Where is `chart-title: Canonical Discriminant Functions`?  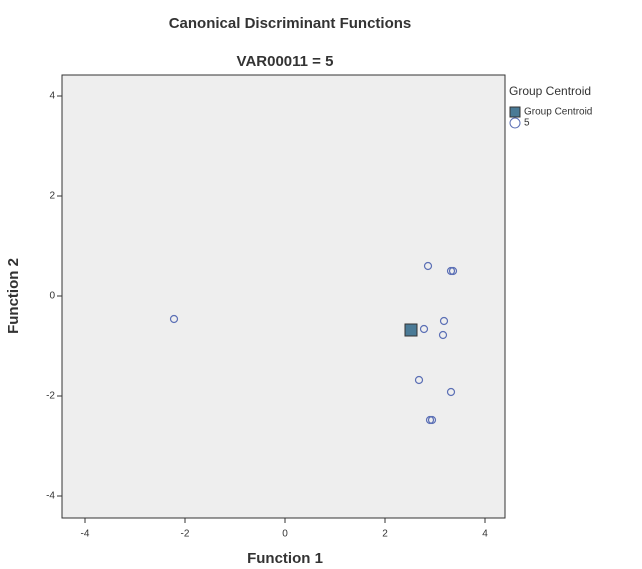 chart-title: Canonical Discriminant Functions is located at coordinates (290, 23).